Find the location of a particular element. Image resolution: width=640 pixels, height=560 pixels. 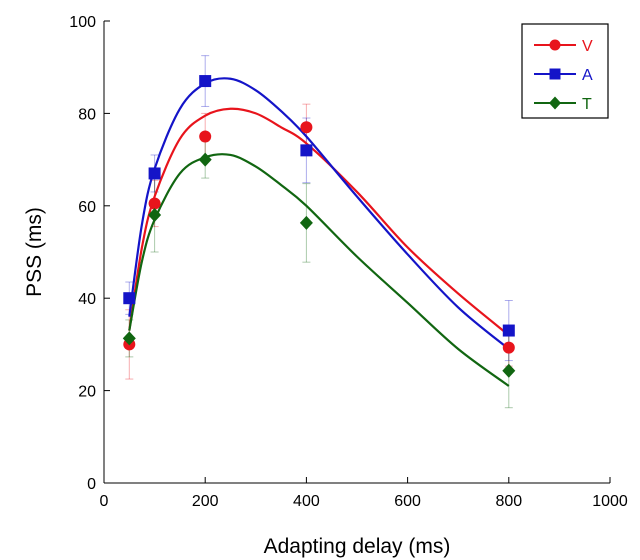

legend-item-t: T is located at coordinates (563, 104).